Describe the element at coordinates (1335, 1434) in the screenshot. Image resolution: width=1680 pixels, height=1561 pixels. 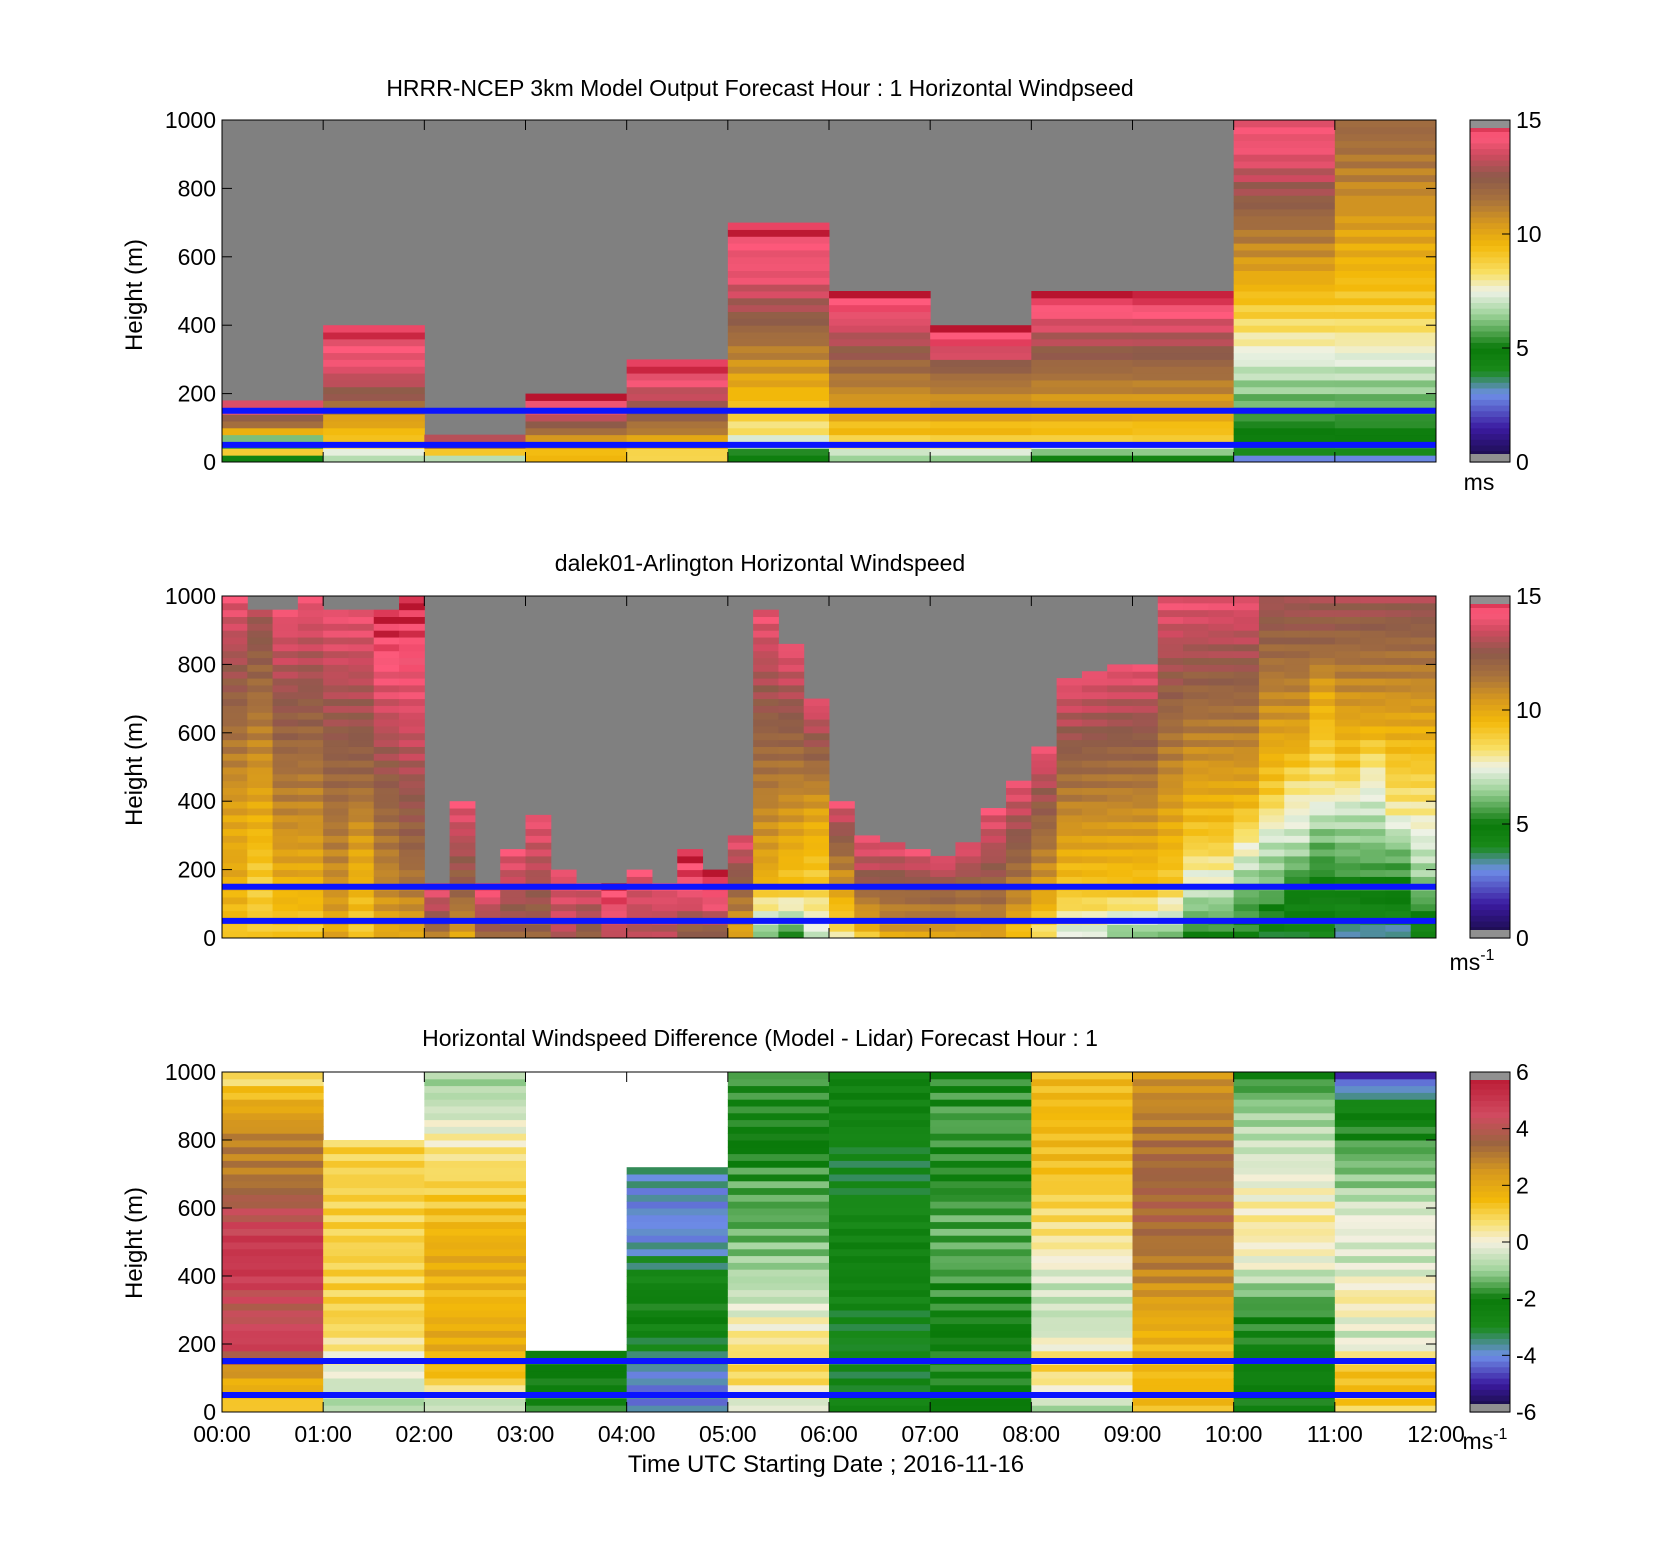
I see `x-tick-label: 11:00` at that location.